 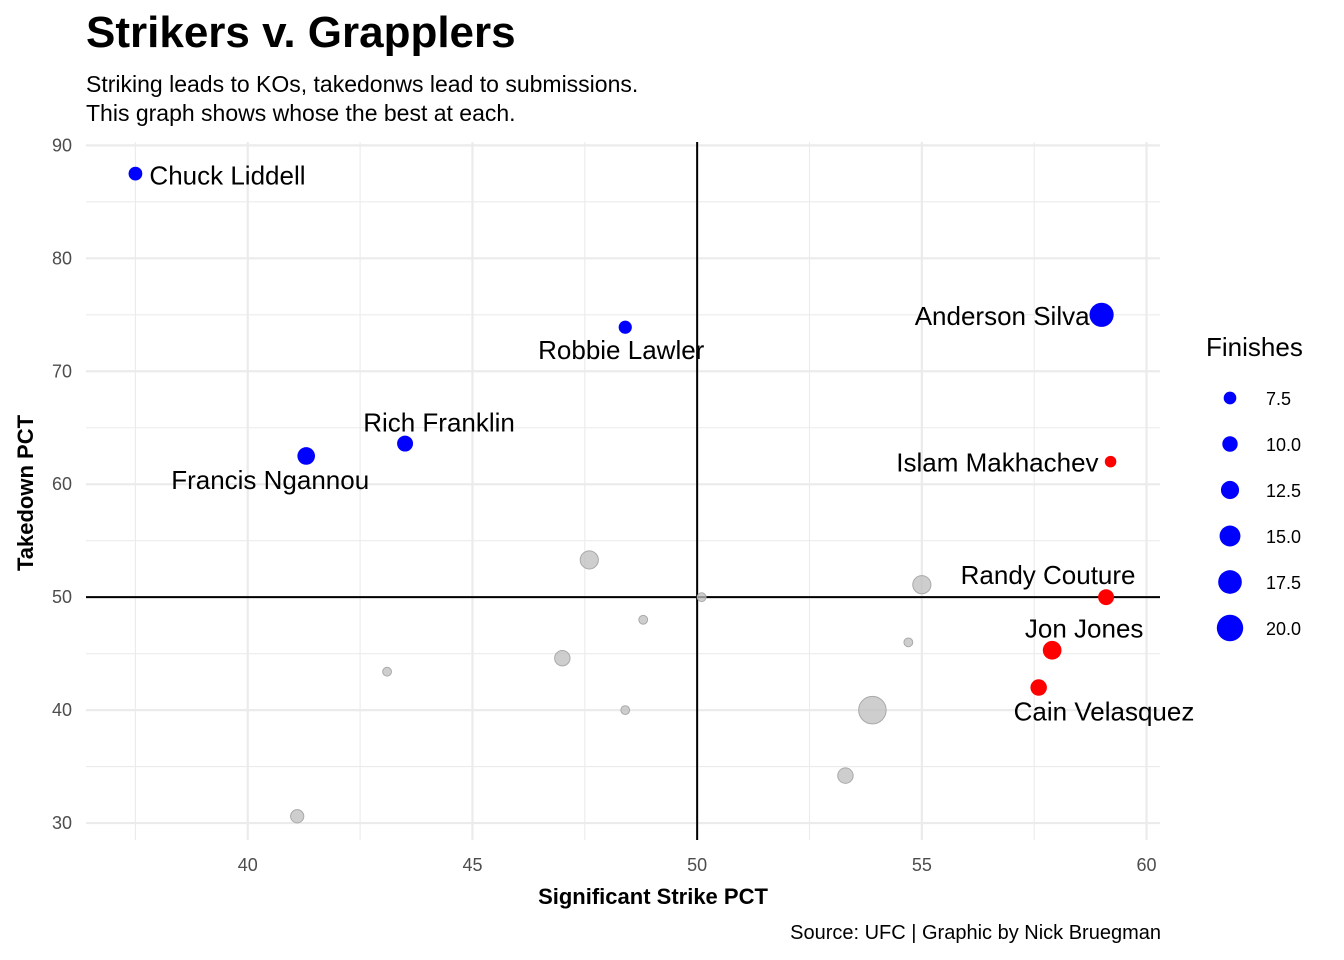 What do you see at coordinates (62, 145) in the screenshot?
I see `y-tick-label: 90` at bounding box center [62, 145].